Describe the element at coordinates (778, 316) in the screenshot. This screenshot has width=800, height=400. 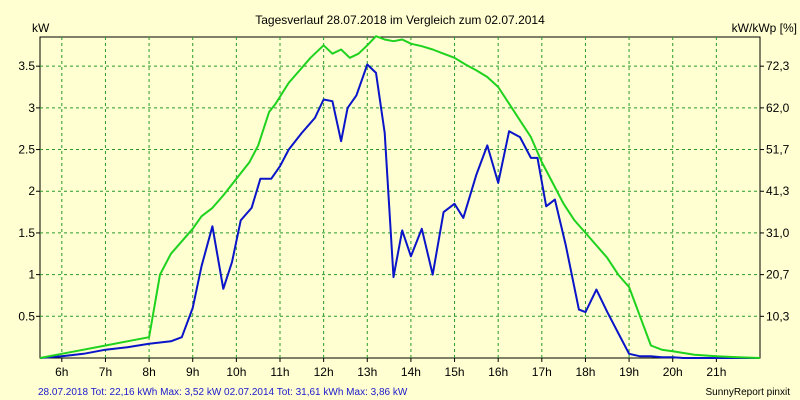
I see `y2-tick-label: 10,3` at that location.